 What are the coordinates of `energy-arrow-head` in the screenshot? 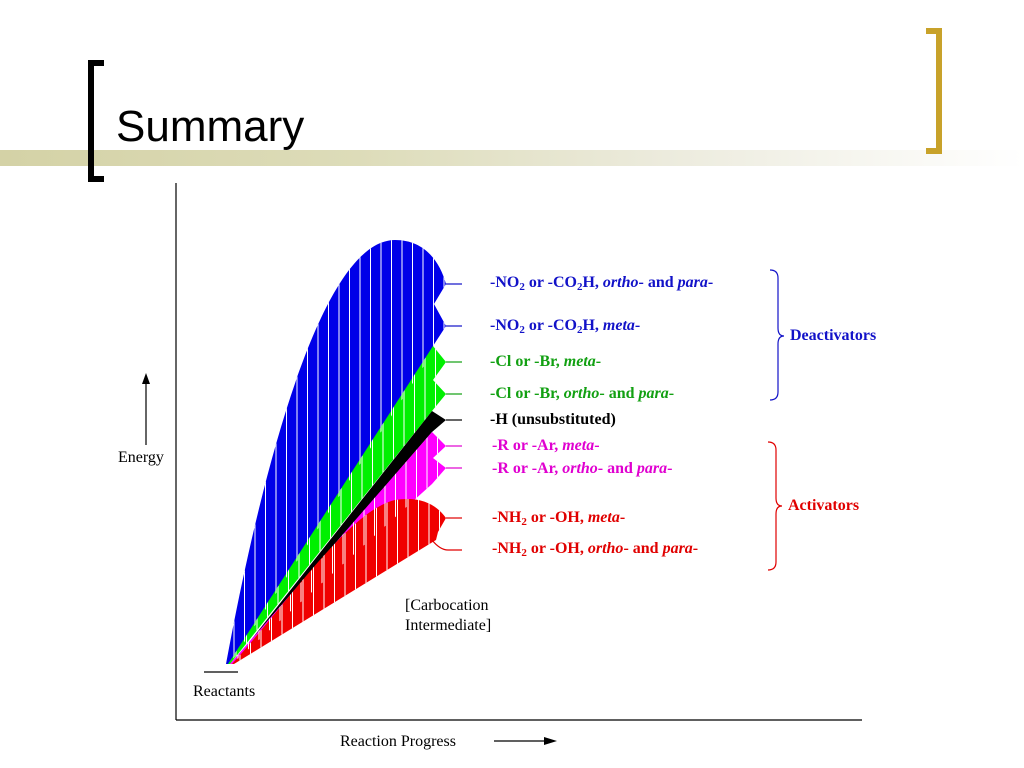 It's located at (146, 378).